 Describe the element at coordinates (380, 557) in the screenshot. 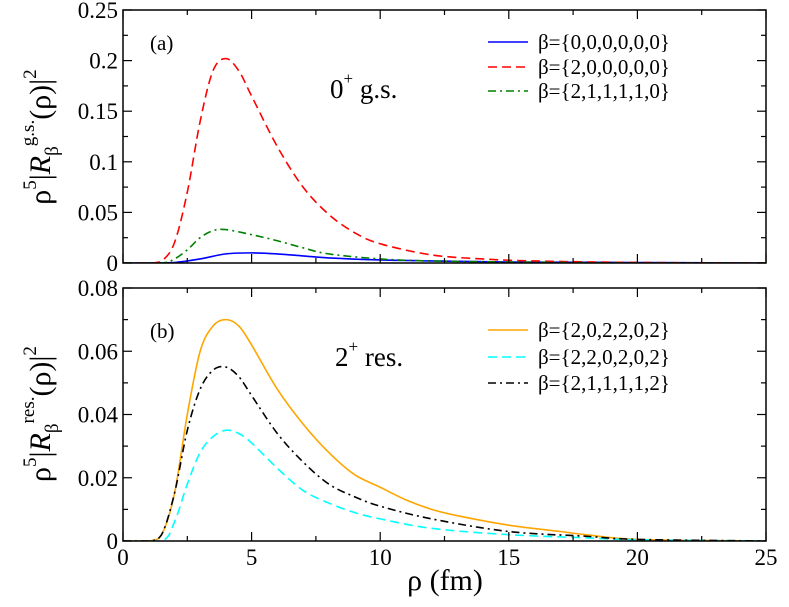

I see `x-tick-label: 10` at that location.